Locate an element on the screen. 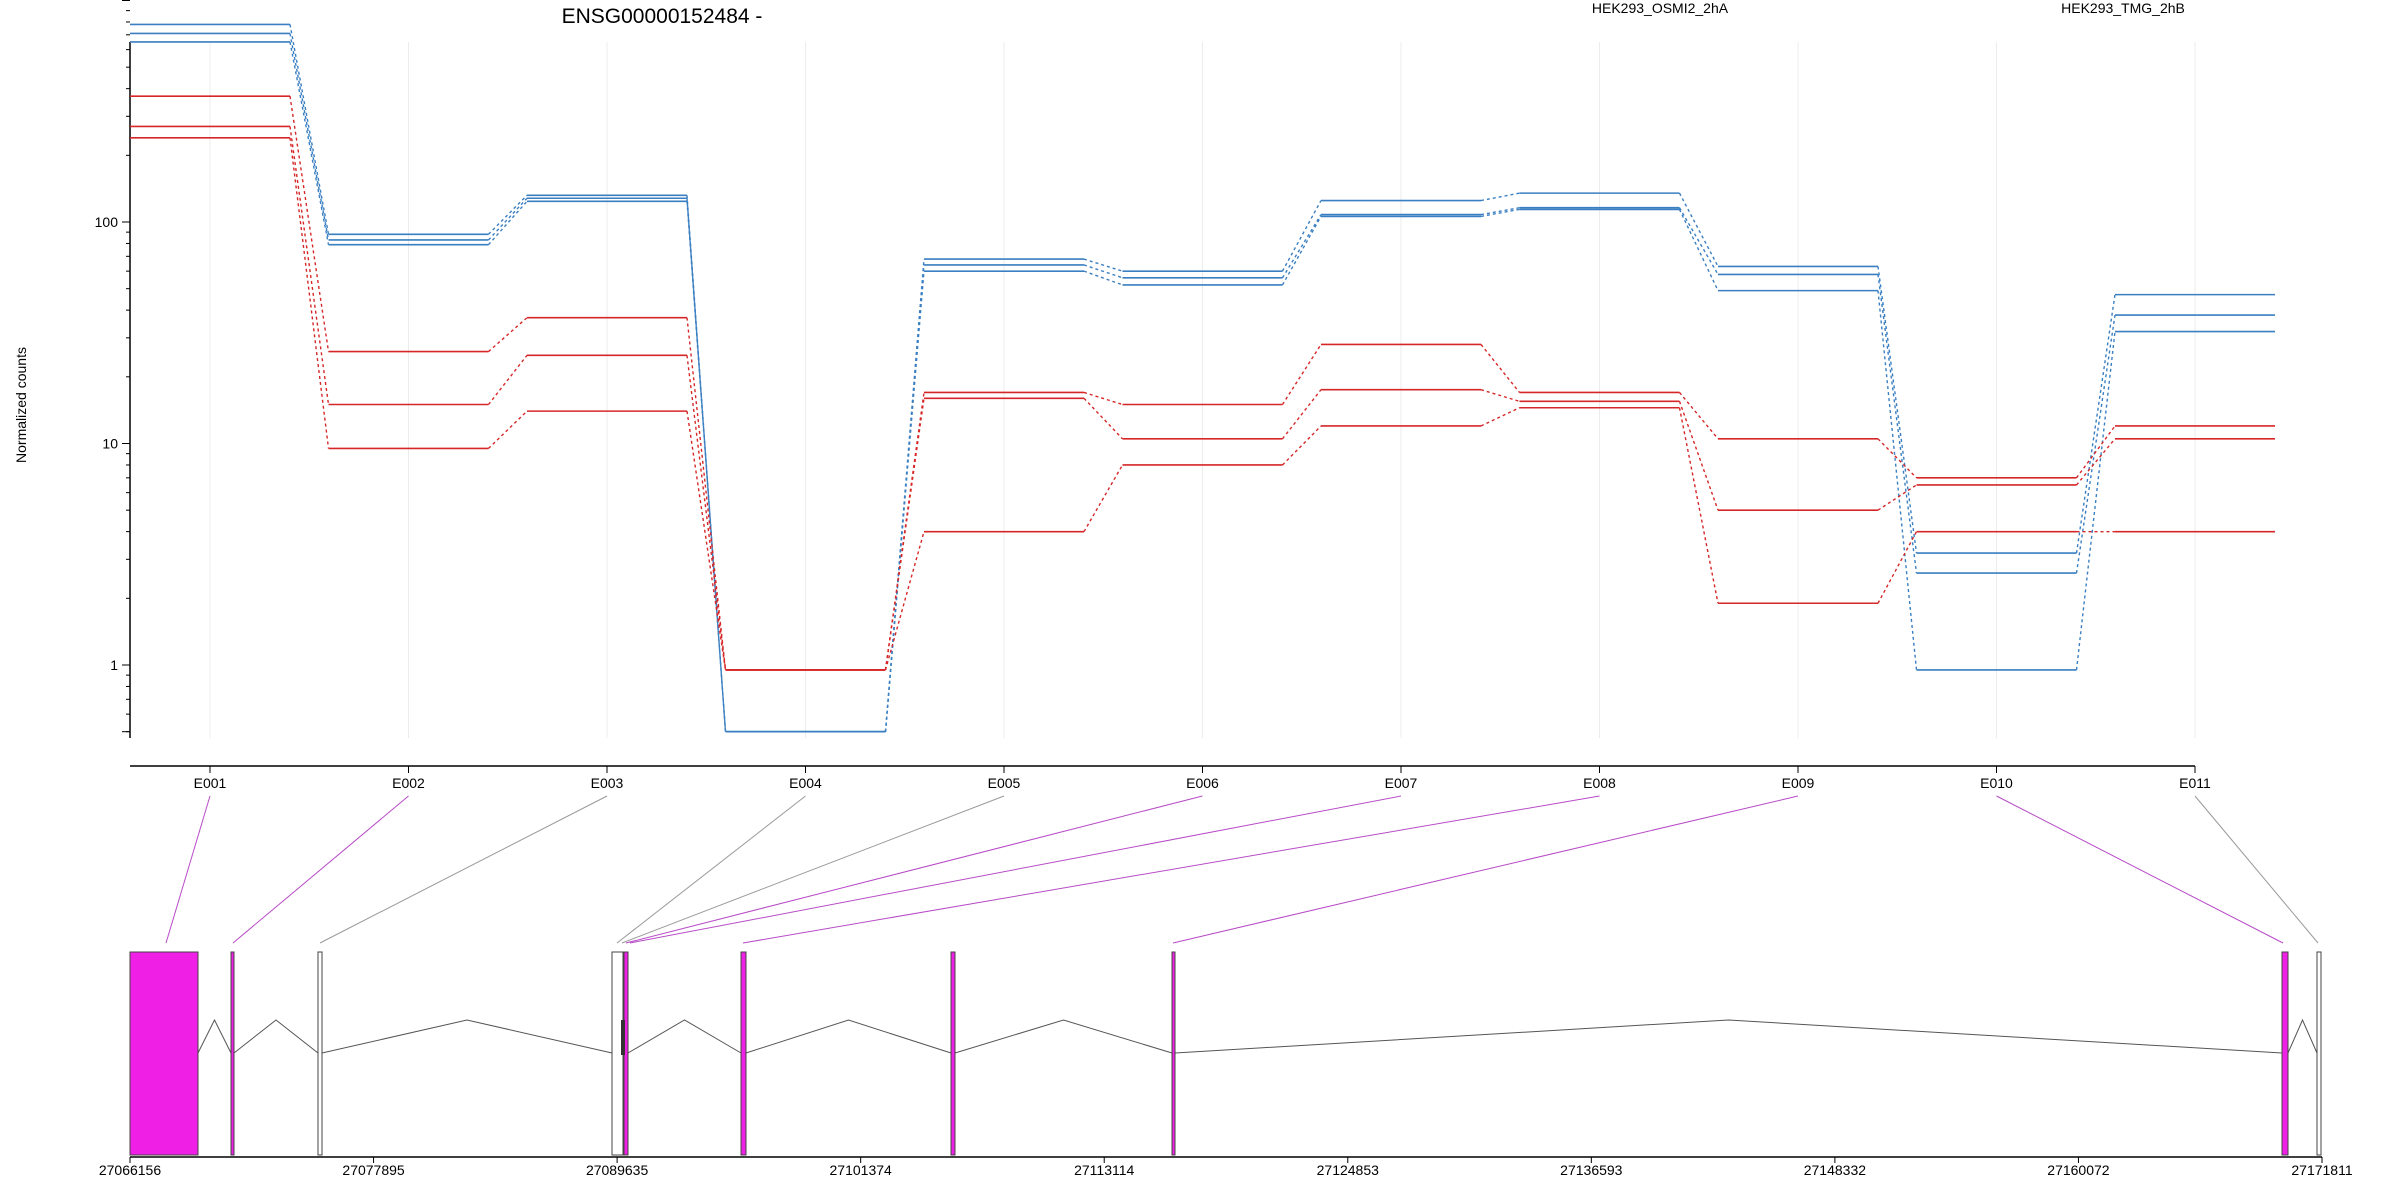 This screenshot has height=1200, width=2400. coord-tick-label: 27124853 is located at coordinates (1348, 1170).